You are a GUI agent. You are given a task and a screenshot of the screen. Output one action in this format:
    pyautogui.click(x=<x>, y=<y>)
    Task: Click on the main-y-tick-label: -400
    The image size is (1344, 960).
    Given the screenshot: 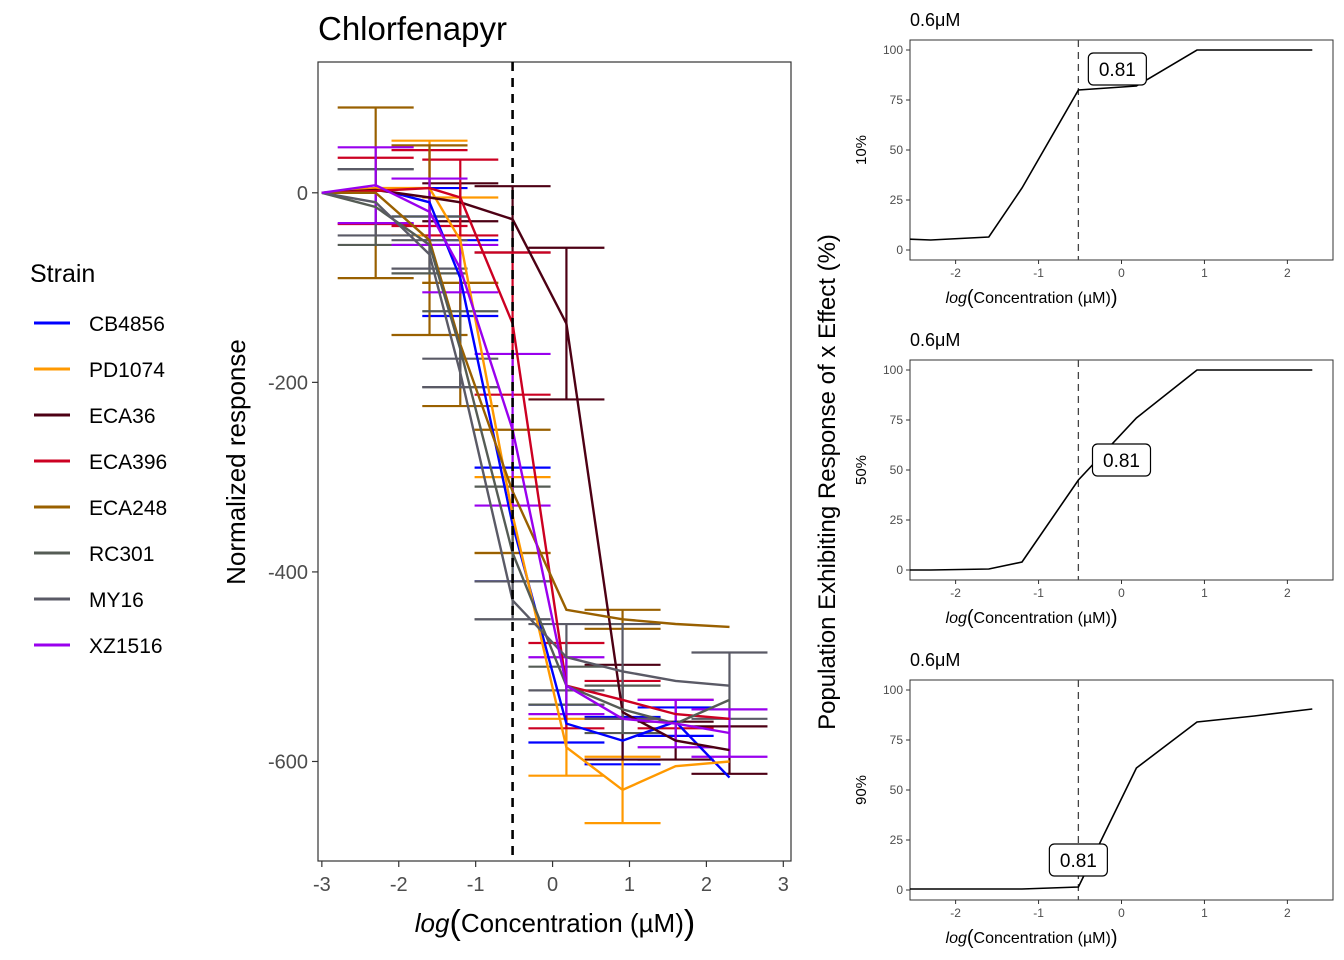 What is the action you would take?
    pyautogui.click(x=288, y=573)
    